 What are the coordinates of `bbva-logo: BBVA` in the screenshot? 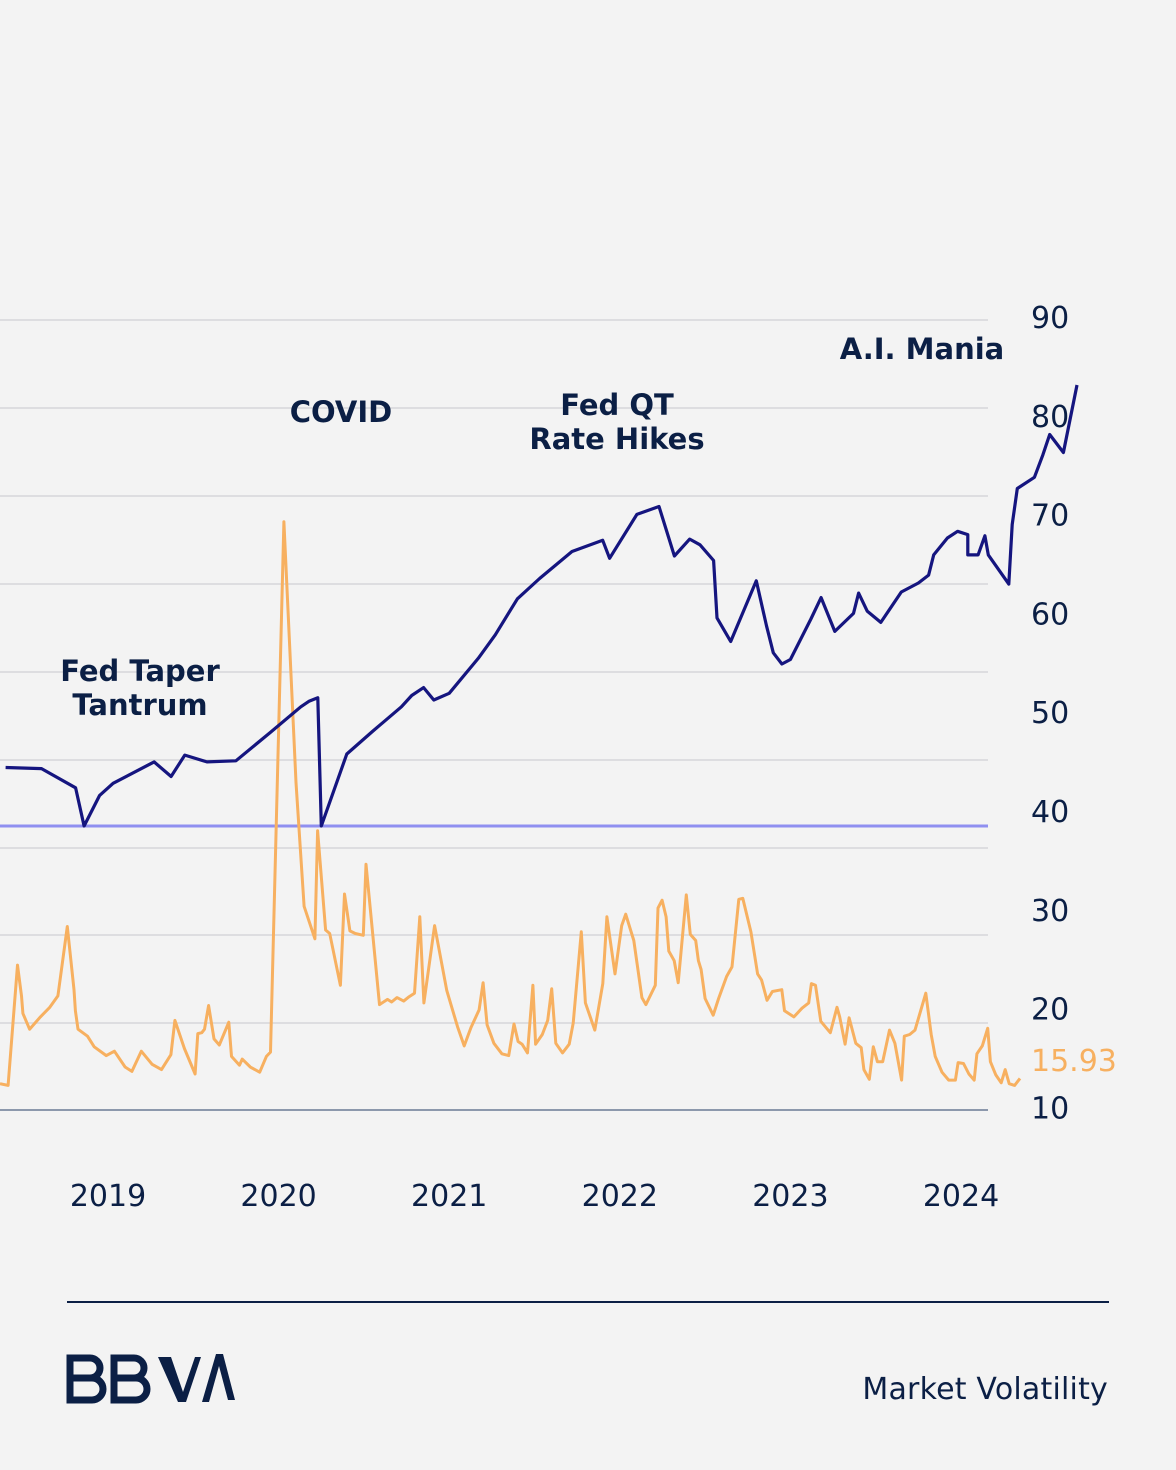 It's located at (150, 1379).